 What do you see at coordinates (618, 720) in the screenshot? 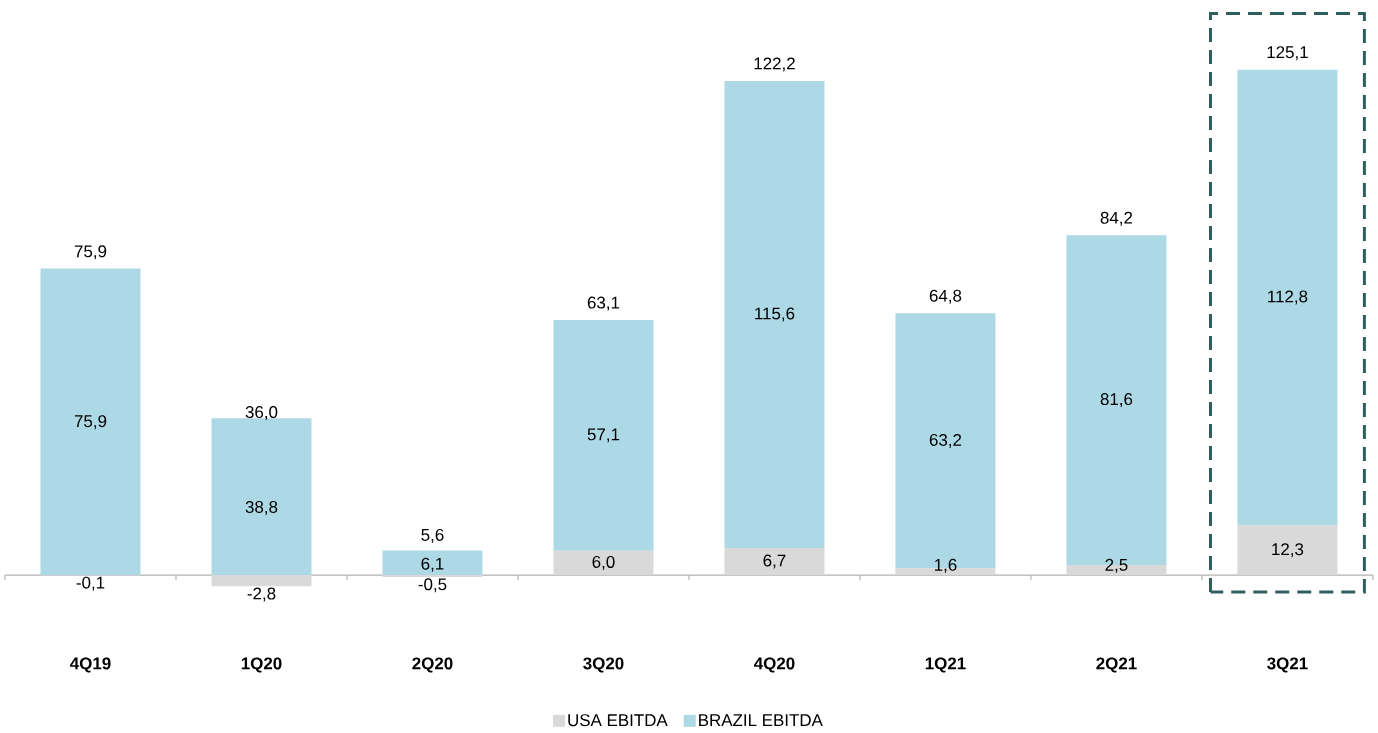
I see `legend-label: USA EBITDA` at bounding box center [618, 720].